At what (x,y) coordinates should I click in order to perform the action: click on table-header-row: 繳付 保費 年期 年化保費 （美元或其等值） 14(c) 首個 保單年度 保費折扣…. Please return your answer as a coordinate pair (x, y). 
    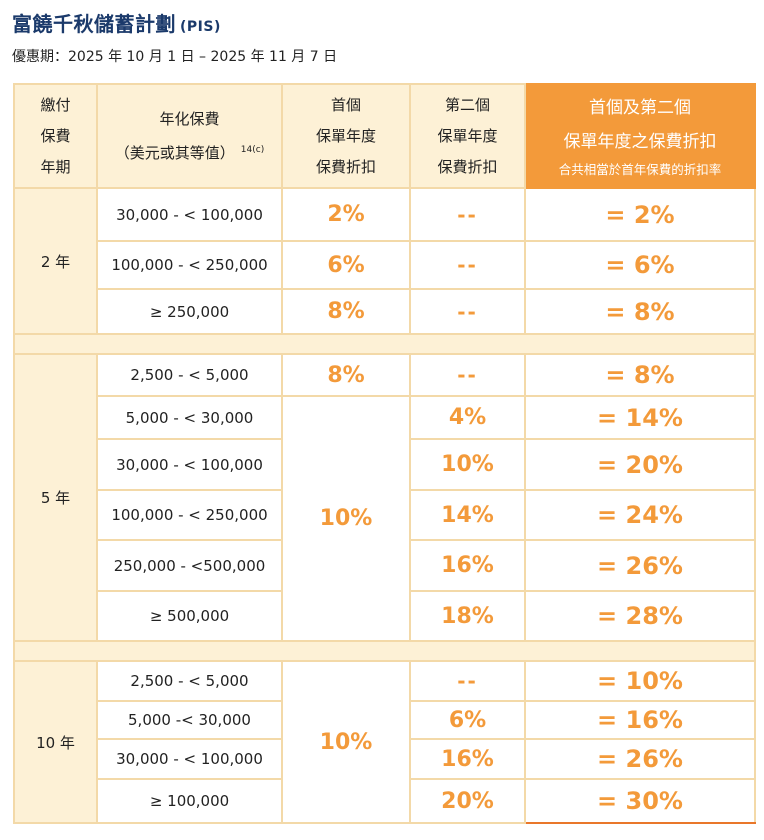
    Looking at the image, I should click on (384, 136).